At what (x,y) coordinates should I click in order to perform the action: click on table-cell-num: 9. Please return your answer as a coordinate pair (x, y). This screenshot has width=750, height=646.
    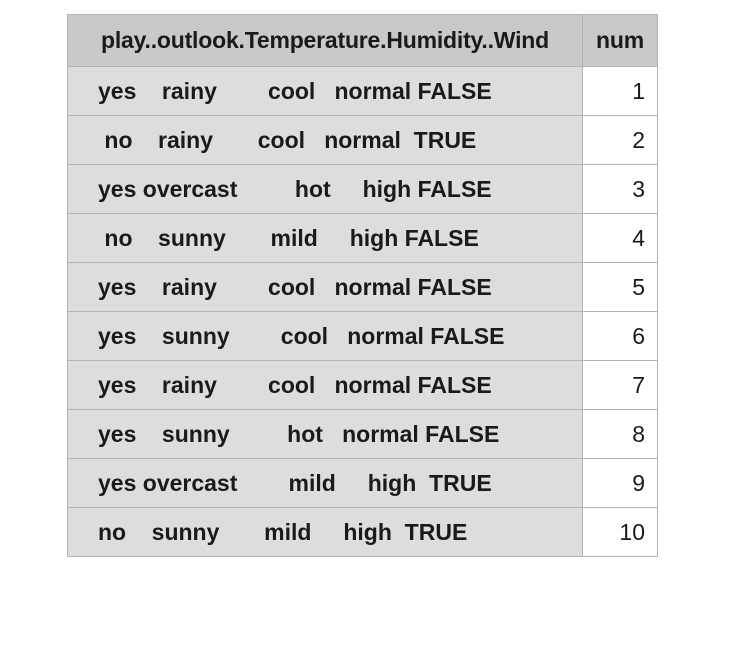
    Looking at the image, I should click on (620, 483).